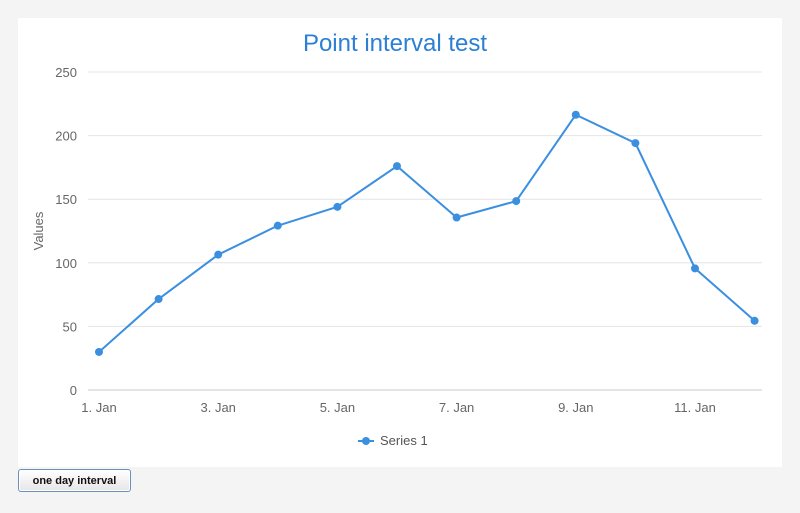 This screenshot has width=800, height=513. Describe the element at coordinates (217, 407) in the screenshot. I see `x-tick-label: 3. Jan` at that location.